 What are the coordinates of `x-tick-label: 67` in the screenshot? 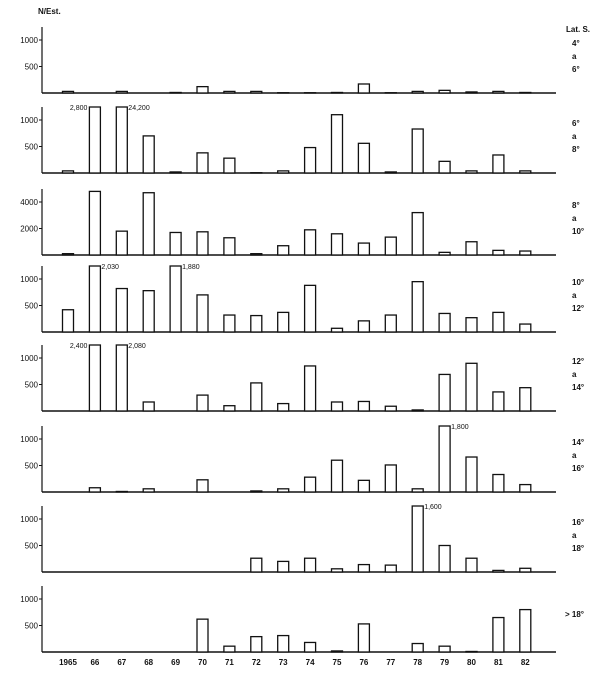 It's located at (121, 662).